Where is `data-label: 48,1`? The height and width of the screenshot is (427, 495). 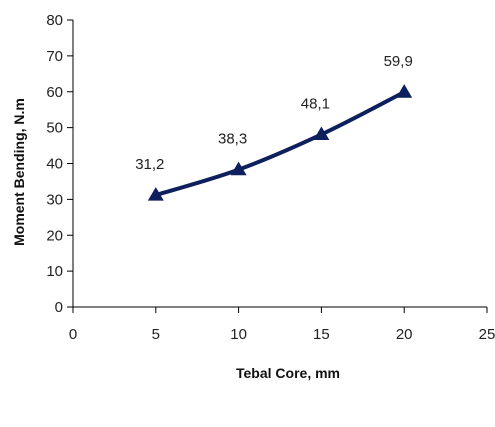 data-label: 48,1 is located at coordinates (315, 103).